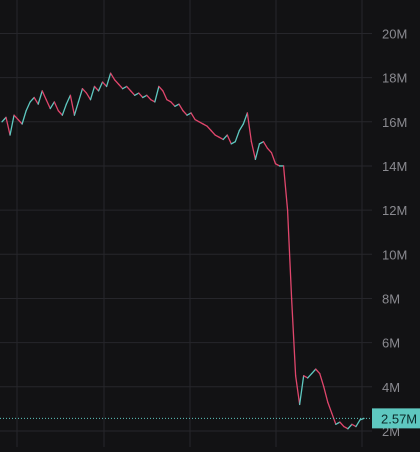  What do you see at coordinates (391, 387) in the screenshot?
I see `y-tick-label: 4M` at bounding box center [391, 387].